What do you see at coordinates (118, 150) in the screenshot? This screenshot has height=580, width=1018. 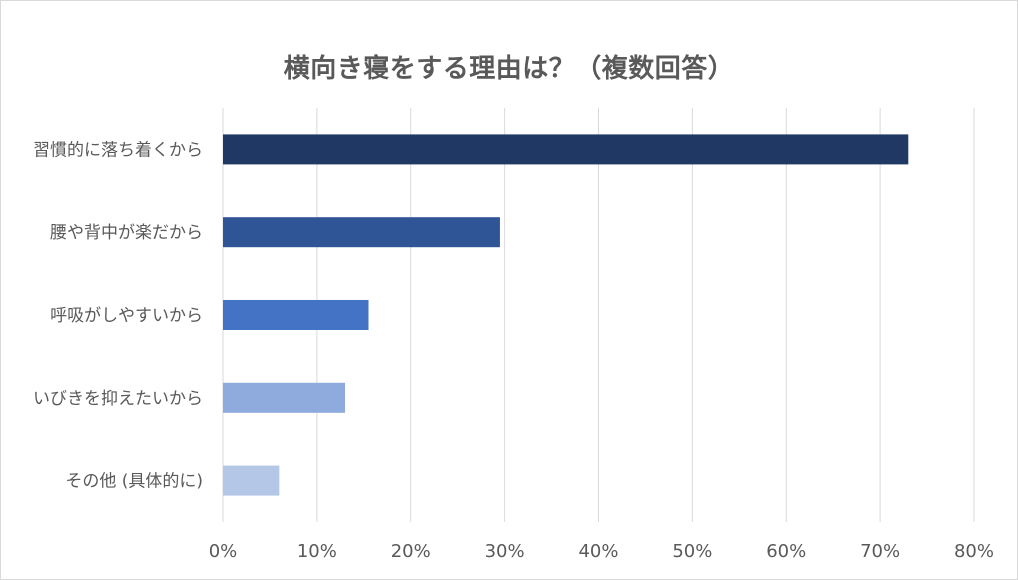 I see `category-label: 習慣的に落ち着くから` at bounding box center [118, 150].